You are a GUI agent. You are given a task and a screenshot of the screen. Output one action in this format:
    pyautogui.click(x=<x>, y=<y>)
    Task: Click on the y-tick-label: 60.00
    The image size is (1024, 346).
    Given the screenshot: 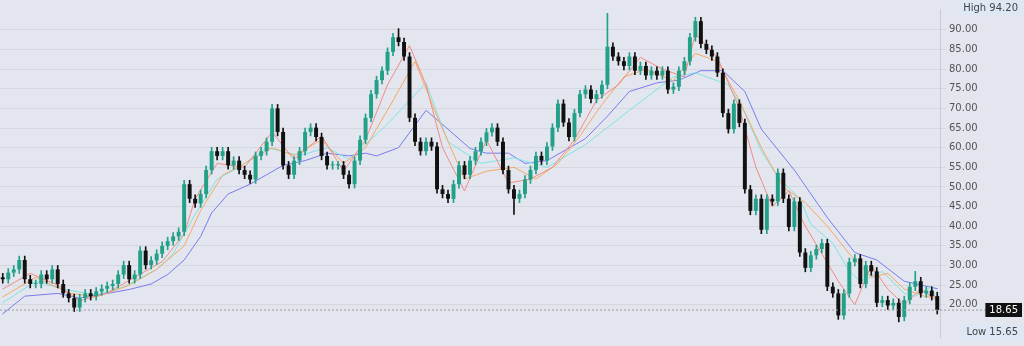 What is the action you would take?
    pyautogui.click(x=963, y=147)
    